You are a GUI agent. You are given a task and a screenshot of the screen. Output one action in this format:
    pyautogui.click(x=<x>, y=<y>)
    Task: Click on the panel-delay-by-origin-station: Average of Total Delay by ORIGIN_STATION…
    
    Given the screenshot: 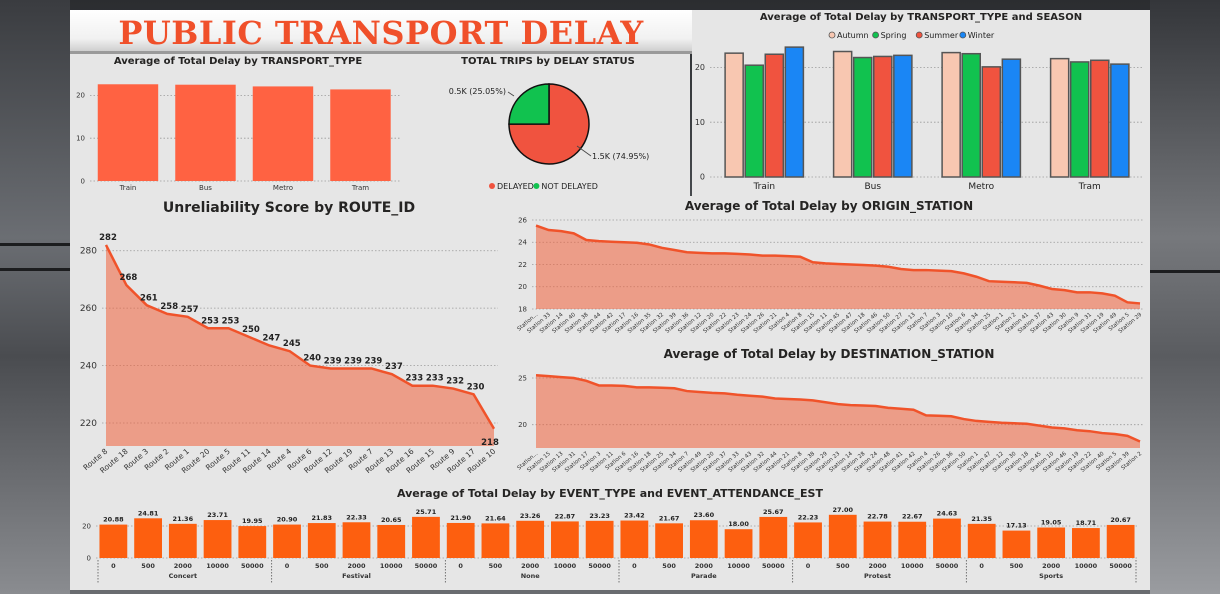 What is the action you would take?
    pyautogui.click(x=829, y=270)
    